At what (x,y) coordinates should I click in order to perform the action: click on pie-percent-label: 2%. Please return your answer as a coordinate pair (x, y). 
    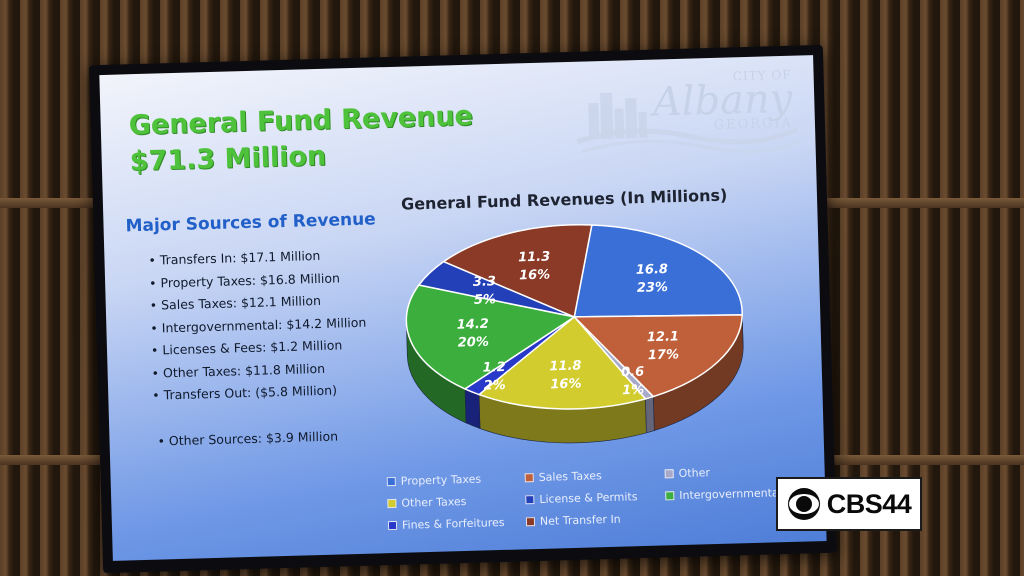
    Looking at the image, I should click on (494, 386).